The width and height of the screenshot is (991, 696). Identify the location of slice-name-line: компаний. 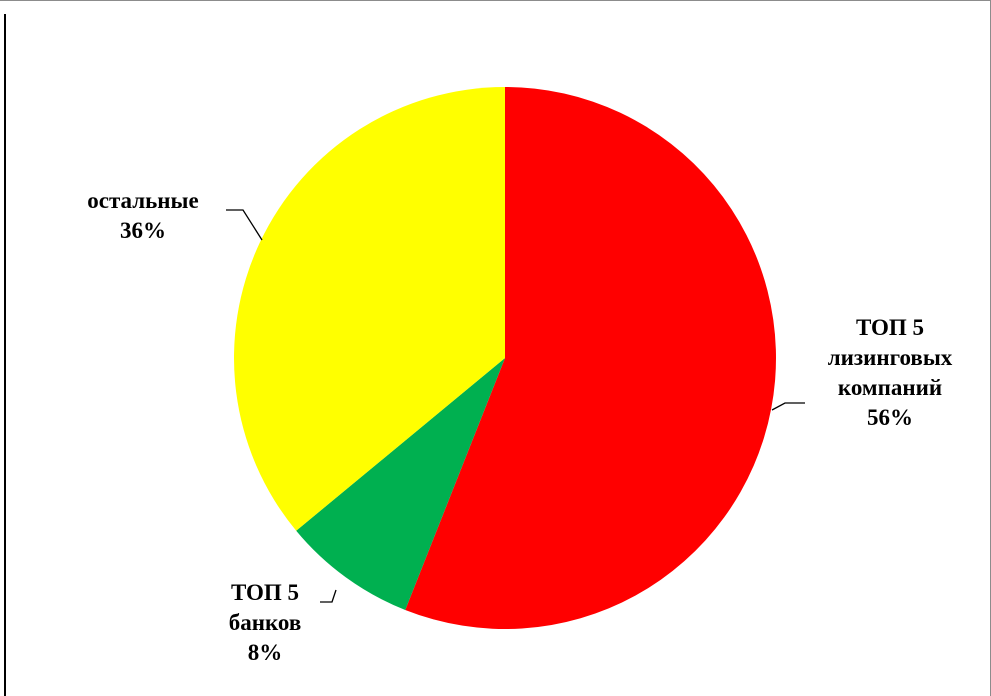
(890, 387).